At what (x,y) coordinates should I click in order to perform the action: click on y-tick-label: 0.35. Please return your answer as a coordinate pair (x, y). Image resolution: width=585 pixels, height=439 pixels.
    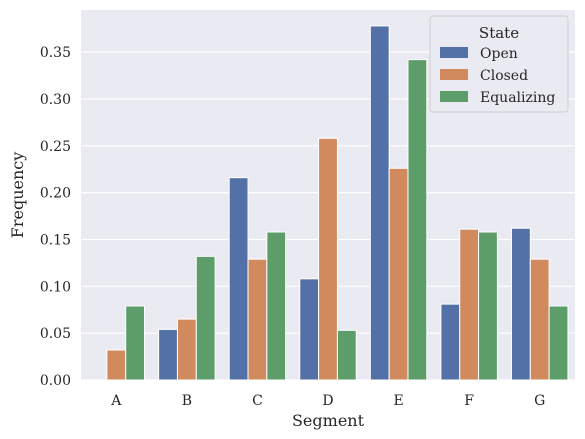
    Looking at the image, I should click on (55, 53).